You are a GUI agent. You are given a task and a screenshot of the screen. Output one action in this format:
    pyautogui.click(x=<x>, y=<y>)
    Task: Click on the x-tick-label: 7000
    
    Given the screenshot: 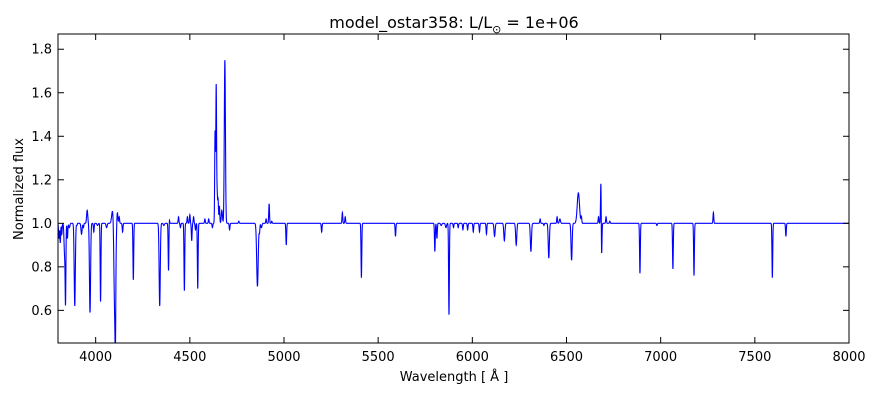 What is the action you would take?
    pyautogui.click(x=660, y=357)
    